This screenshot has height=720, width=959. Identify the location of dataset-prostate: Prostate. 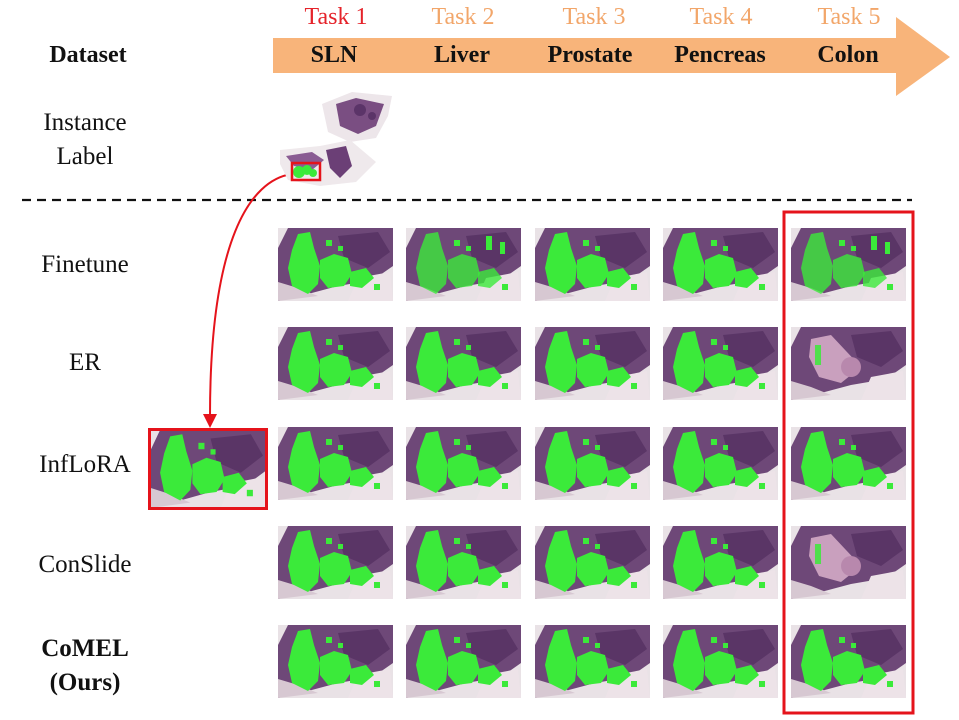
(590, 55).